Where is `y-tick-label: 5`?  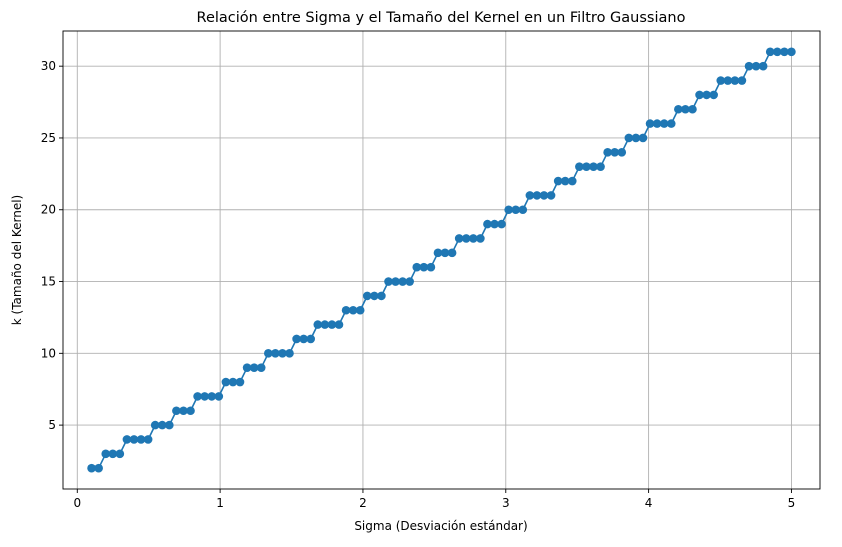 y-tick-label: 5 is located at coordinates (52, 425).